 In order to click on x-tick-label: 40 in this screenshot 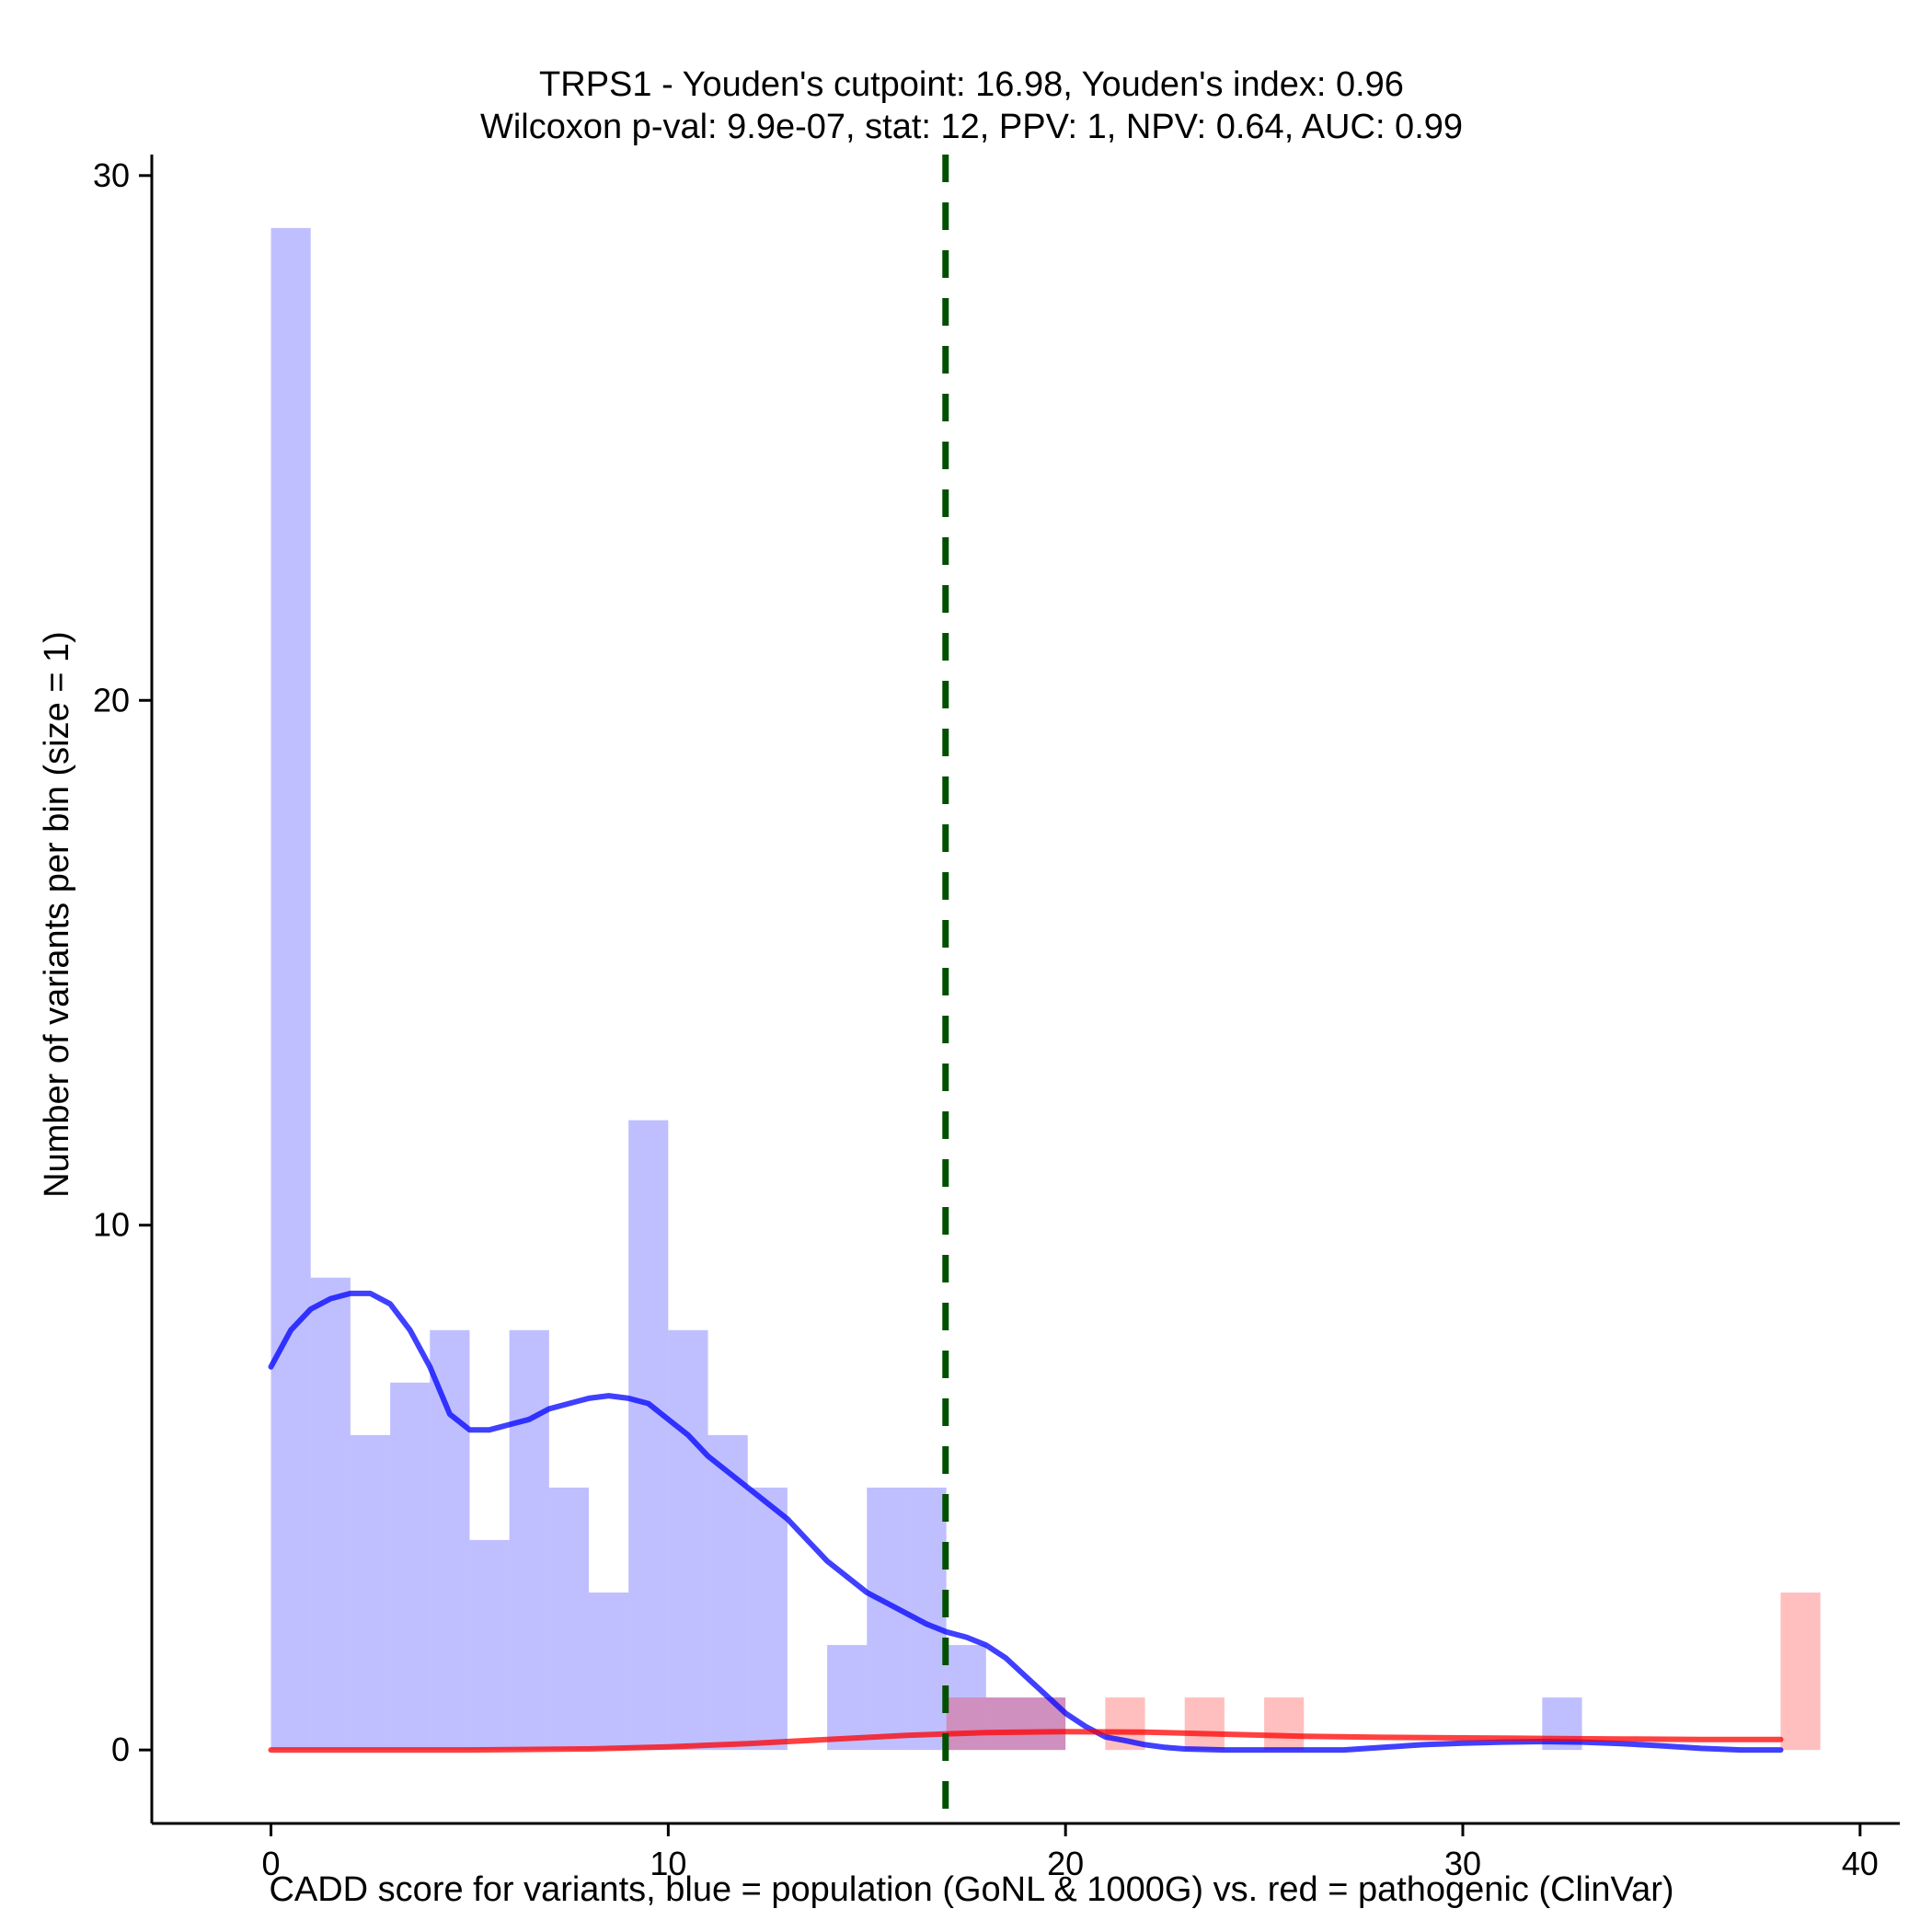, I will do `click(1860, 1863)`.